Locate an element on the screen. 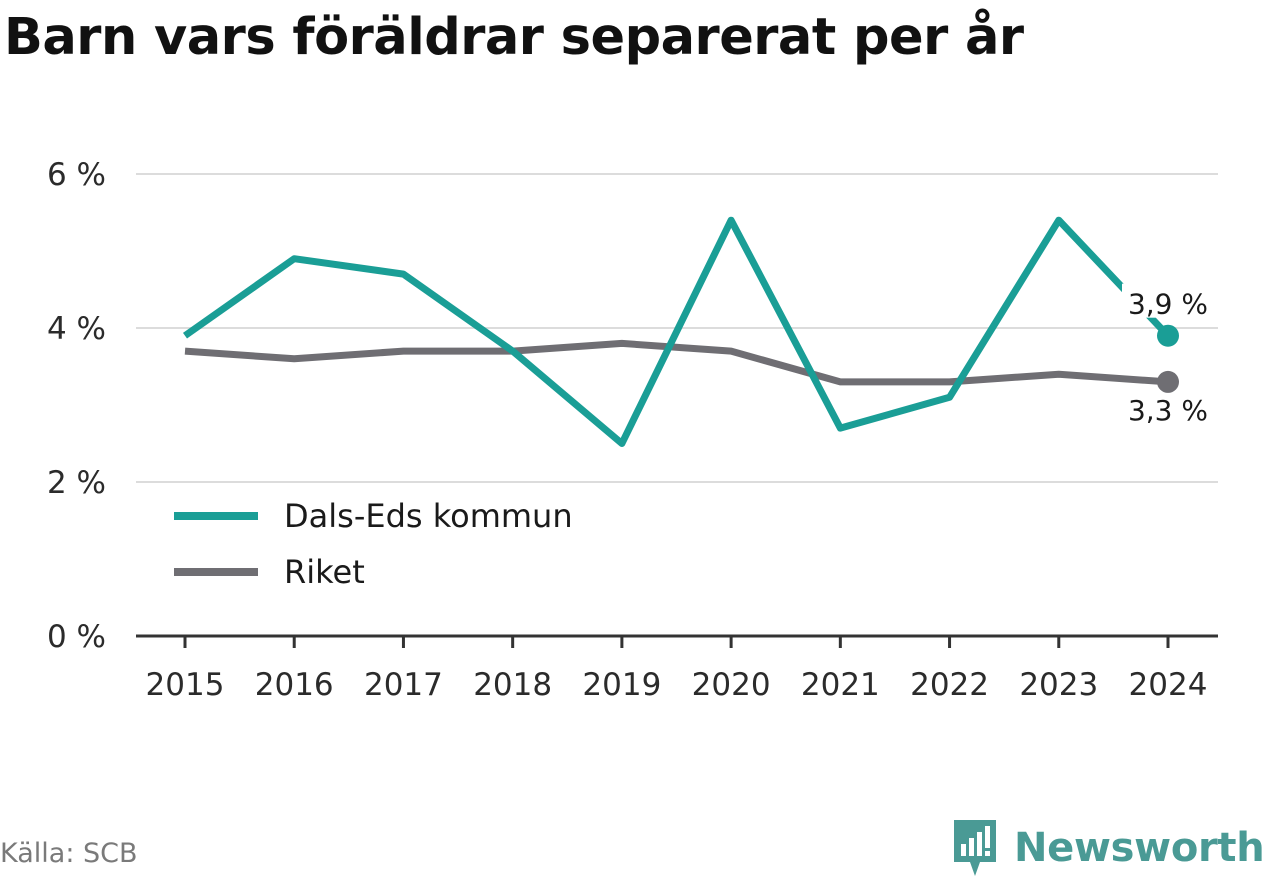 This screenshot has height=880, width=1262. x-tick-label: 2016 is located at coordinates (294, 685).